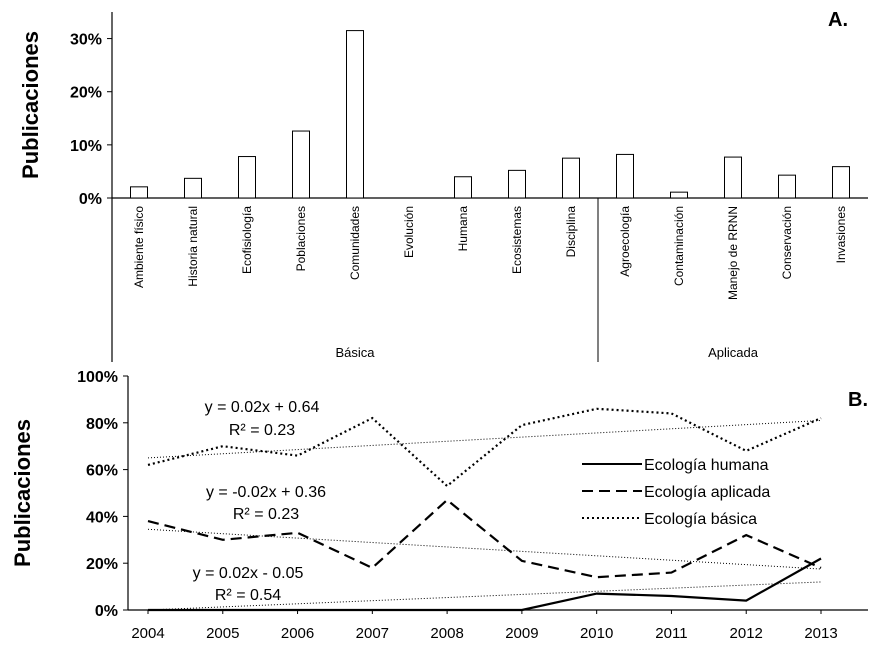 The height and width of the screenshot is (646, 874). Describe the element at coordinates (102, 424) in the screenshot. I see `panel-b-ytick-label: 80%` at that location.